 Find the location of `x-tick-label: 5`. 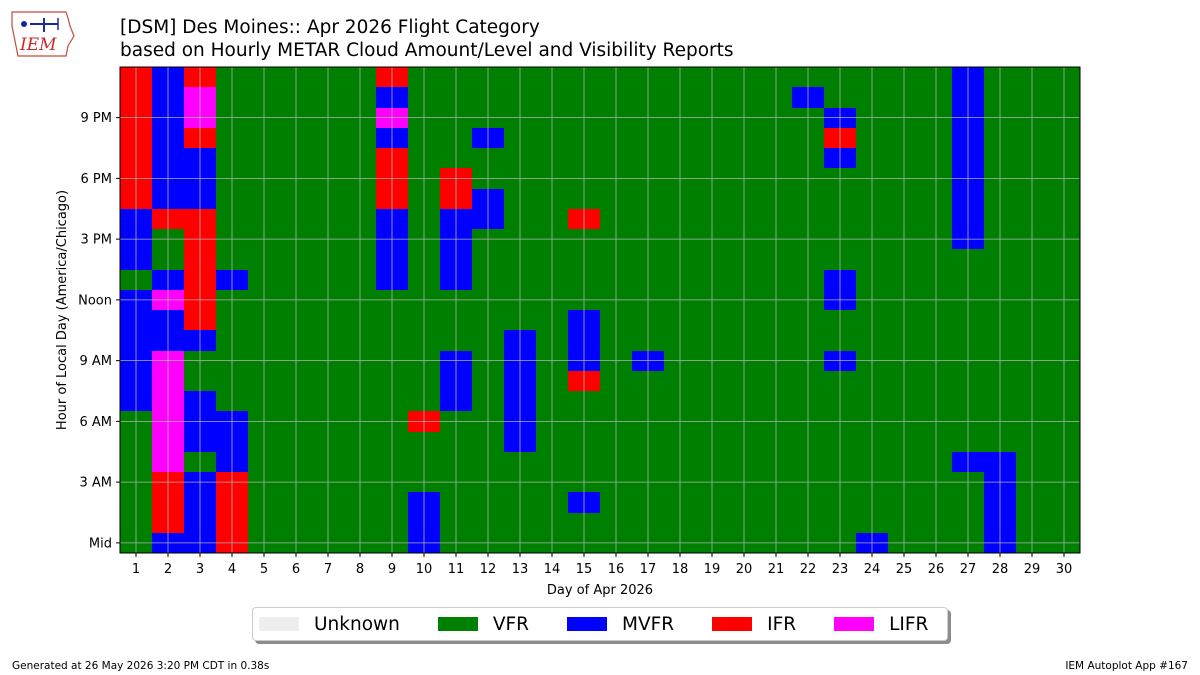

x-tick-label: 5 is located at coordinates (264, 569).